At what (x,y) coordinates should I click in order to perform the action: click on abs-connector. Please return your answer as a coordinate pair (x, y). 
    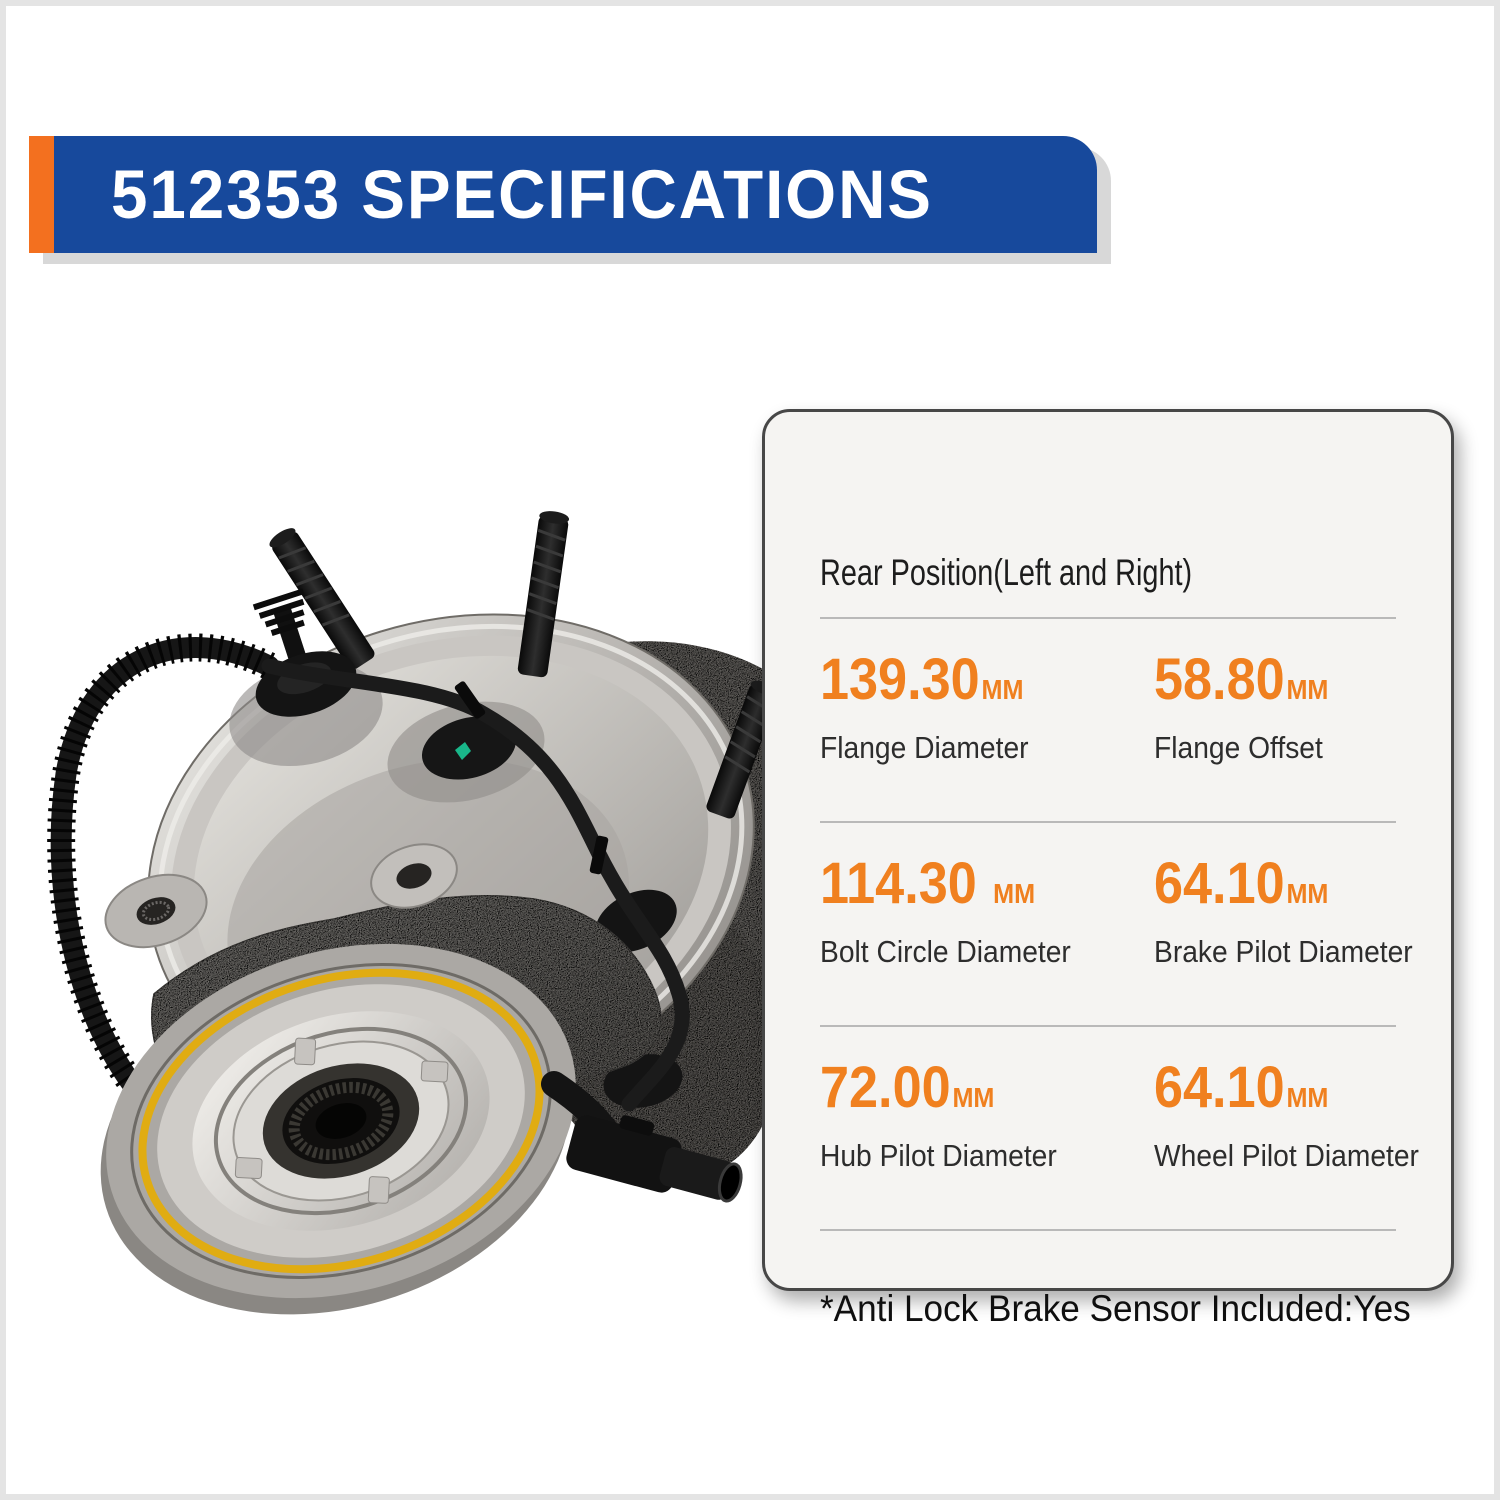
    Looking at the image, I should click on (654, 1159).